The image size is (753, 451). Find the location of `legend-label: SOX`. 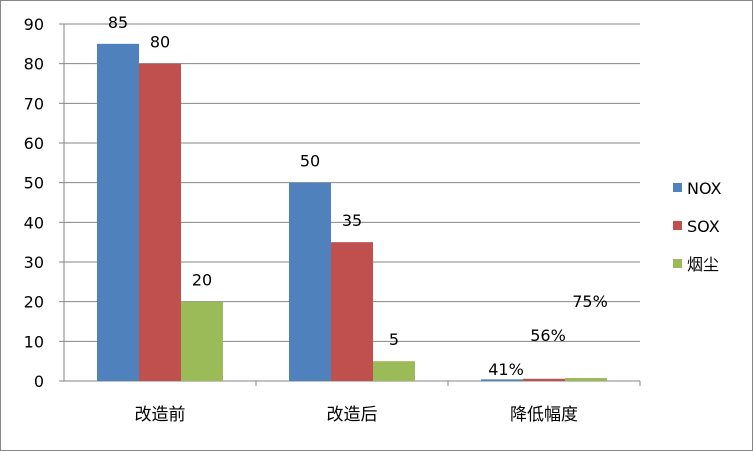

legend-label: SOX is located at coordinates (703, 226).